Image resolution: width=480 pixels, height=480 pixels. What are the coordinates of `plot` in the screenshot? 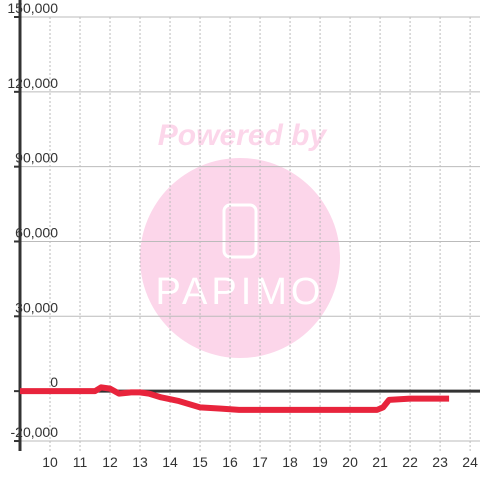 It's located at (235, 398).